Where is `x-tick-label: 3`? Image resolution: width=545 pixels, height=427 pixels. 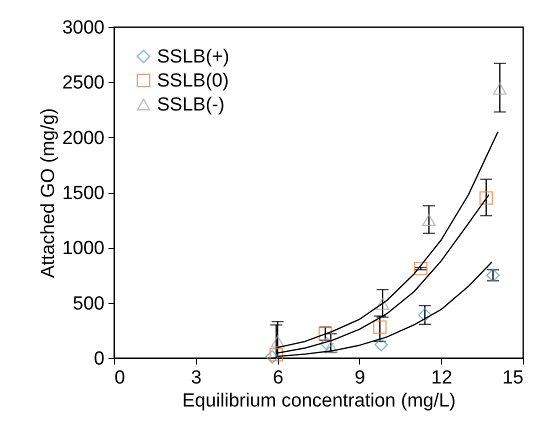 x-tick-label: 3 is located at coordinates (196, 378).